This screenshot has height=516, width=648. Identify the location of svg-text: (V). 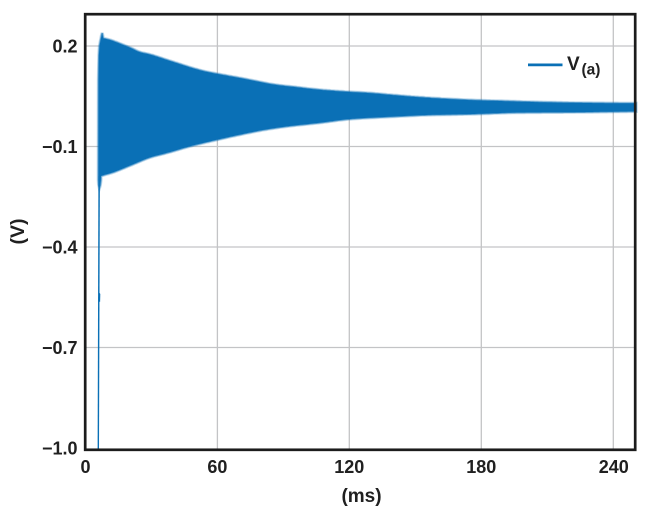
(18, 232).